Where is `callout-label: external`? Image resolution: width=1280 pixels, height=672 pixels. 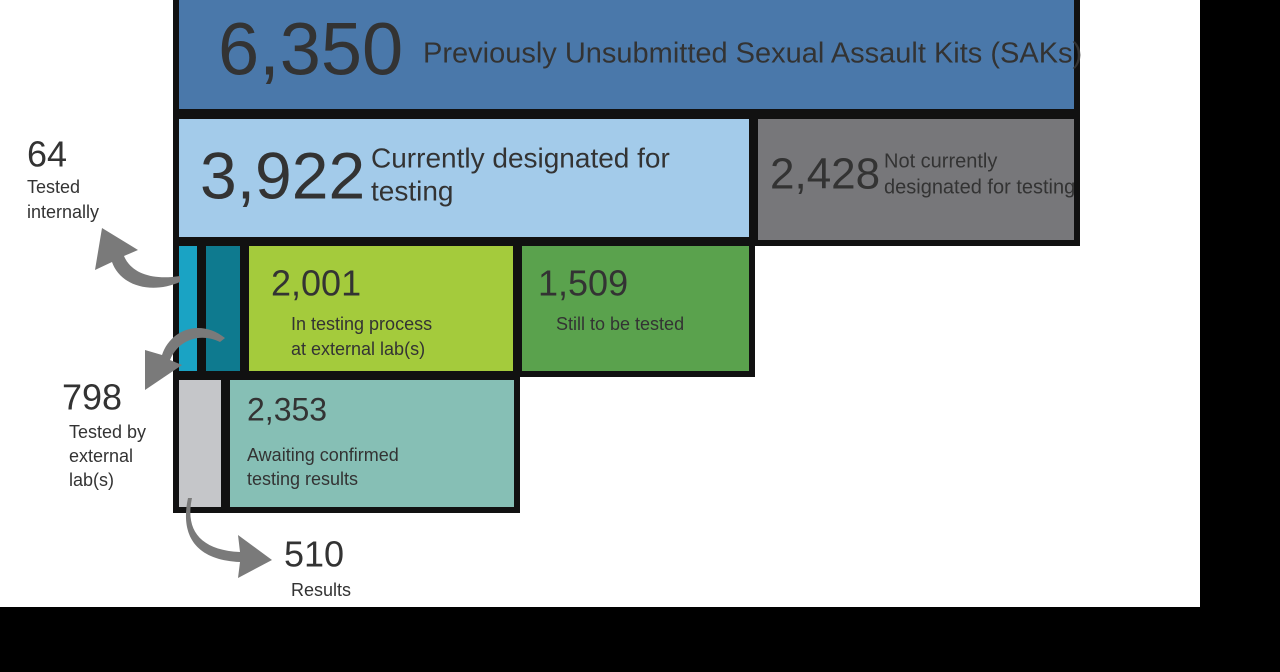 callout-label: external is located at coordinates (101, 456).